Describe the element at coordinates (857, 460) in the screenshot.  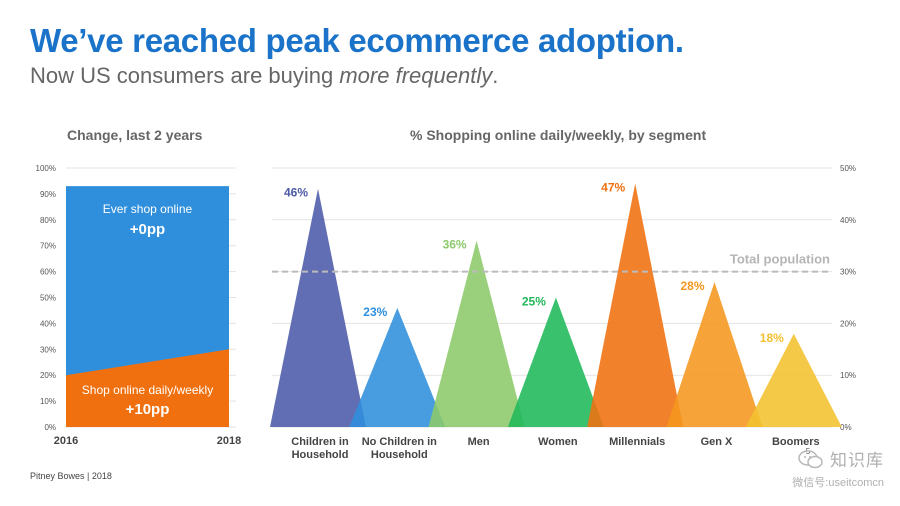
I see `watermark-logo: 知识库` at that location.